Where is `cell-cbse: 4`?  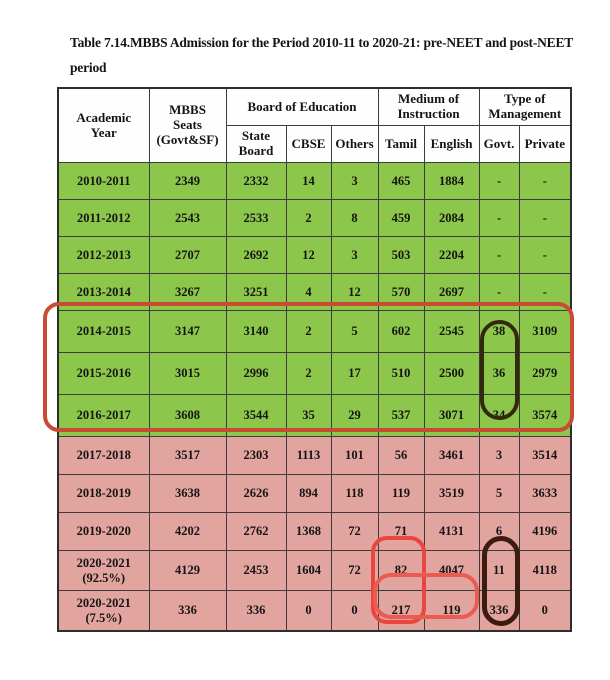
cell-cbse: 4 is located at coordinates (308, 292).